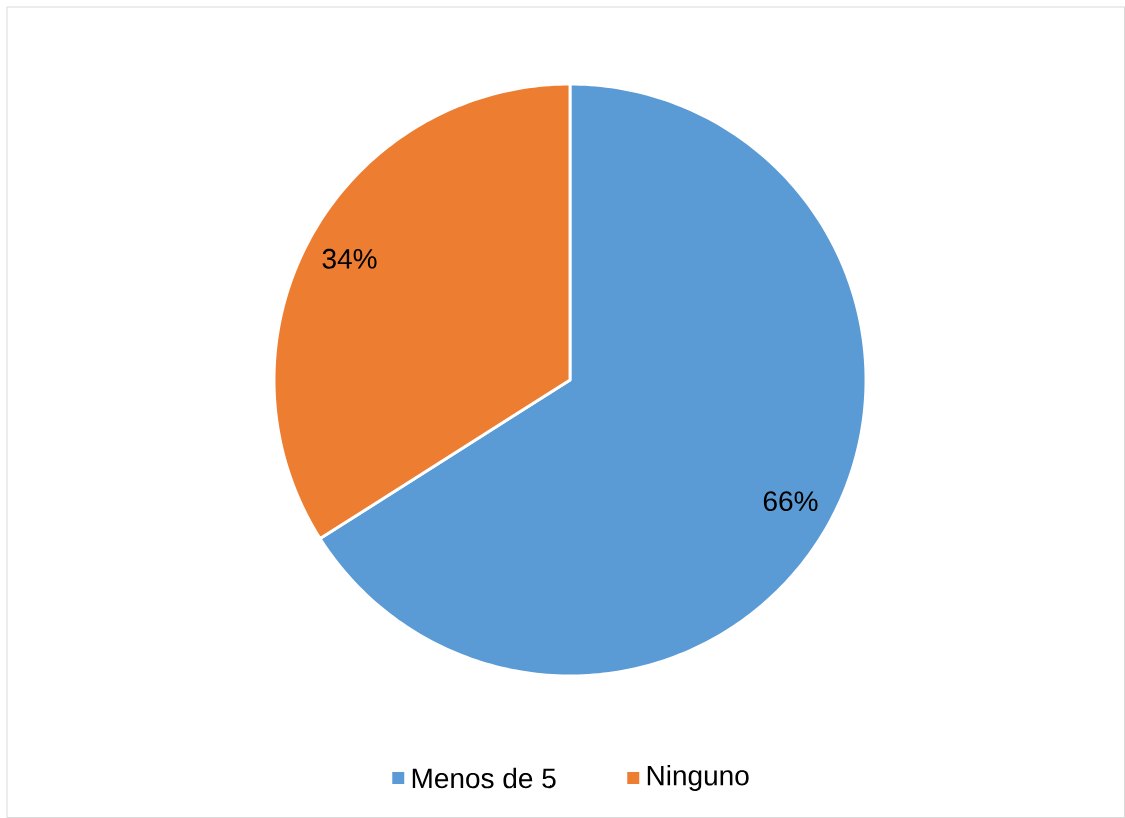  I want to click on legend-label: Menos de 5, so click(484, 778).